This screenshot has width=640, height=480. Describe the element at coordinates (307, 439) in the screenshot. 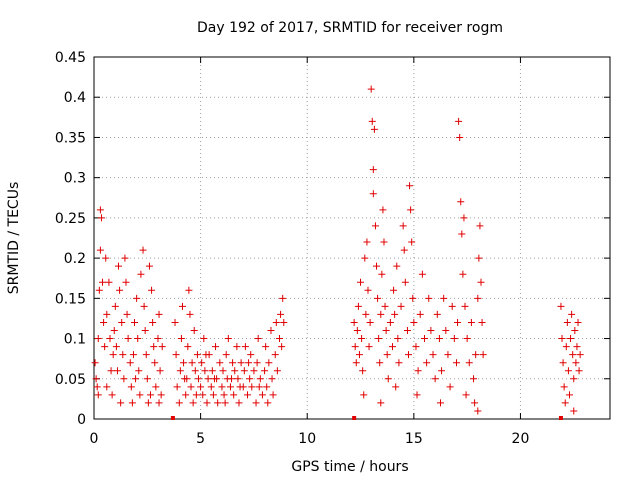

I see `x-tick-label: 10` at that location.